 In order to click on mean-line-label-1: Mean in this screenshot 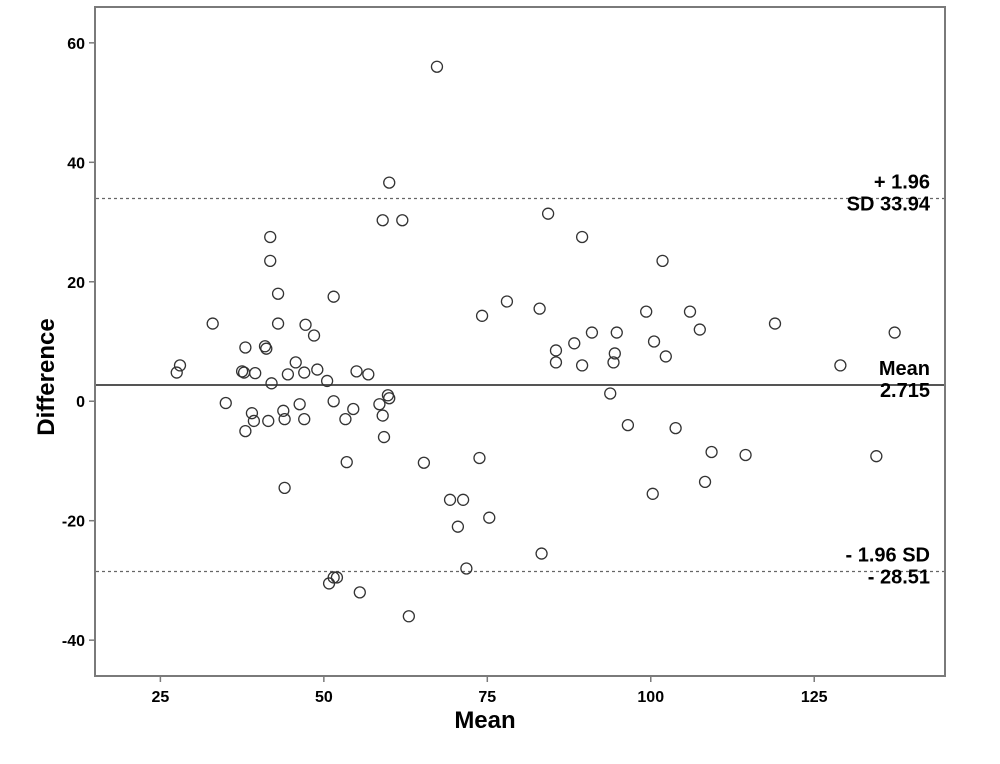, I will do `click(904, 369)`.